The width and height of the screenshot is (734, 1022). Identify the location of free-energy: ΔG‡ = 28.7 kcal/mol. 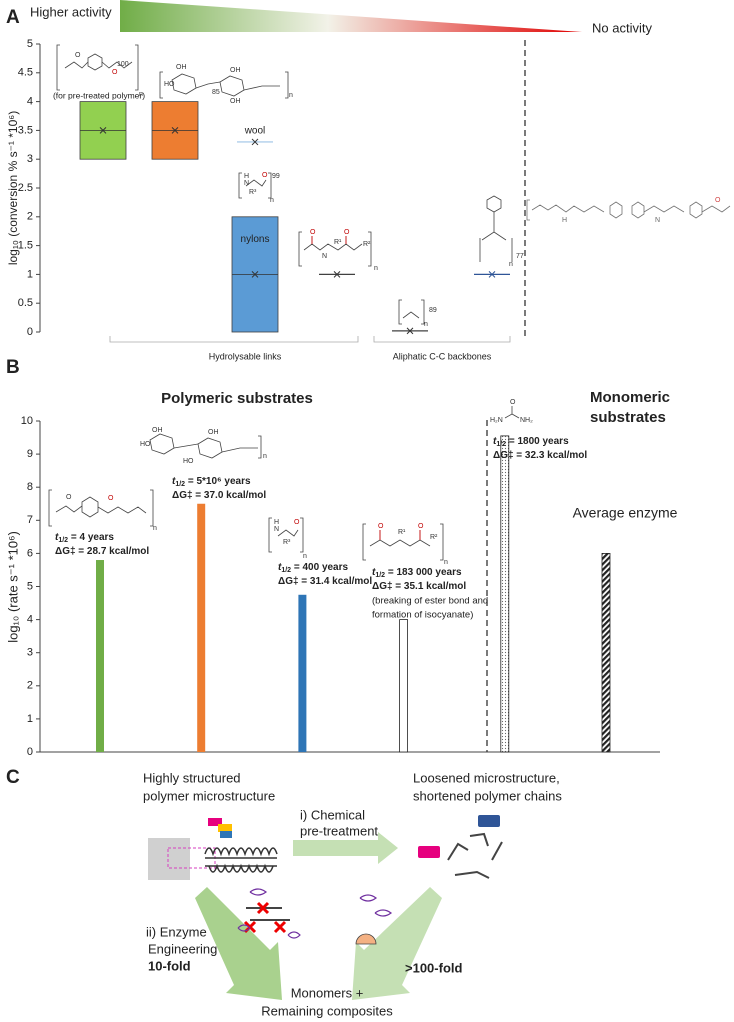
(102, 551).